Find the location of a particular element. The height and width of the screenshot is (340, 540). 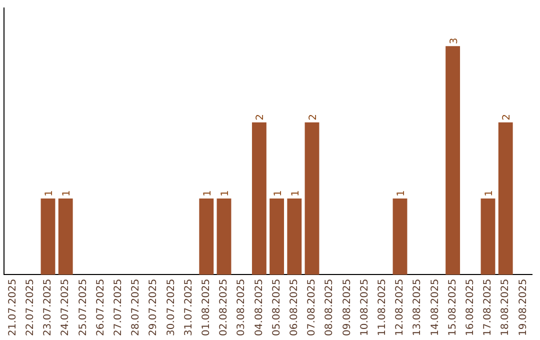

x-tick-label: 04.08.2025 is located at coordinates (259, 307).